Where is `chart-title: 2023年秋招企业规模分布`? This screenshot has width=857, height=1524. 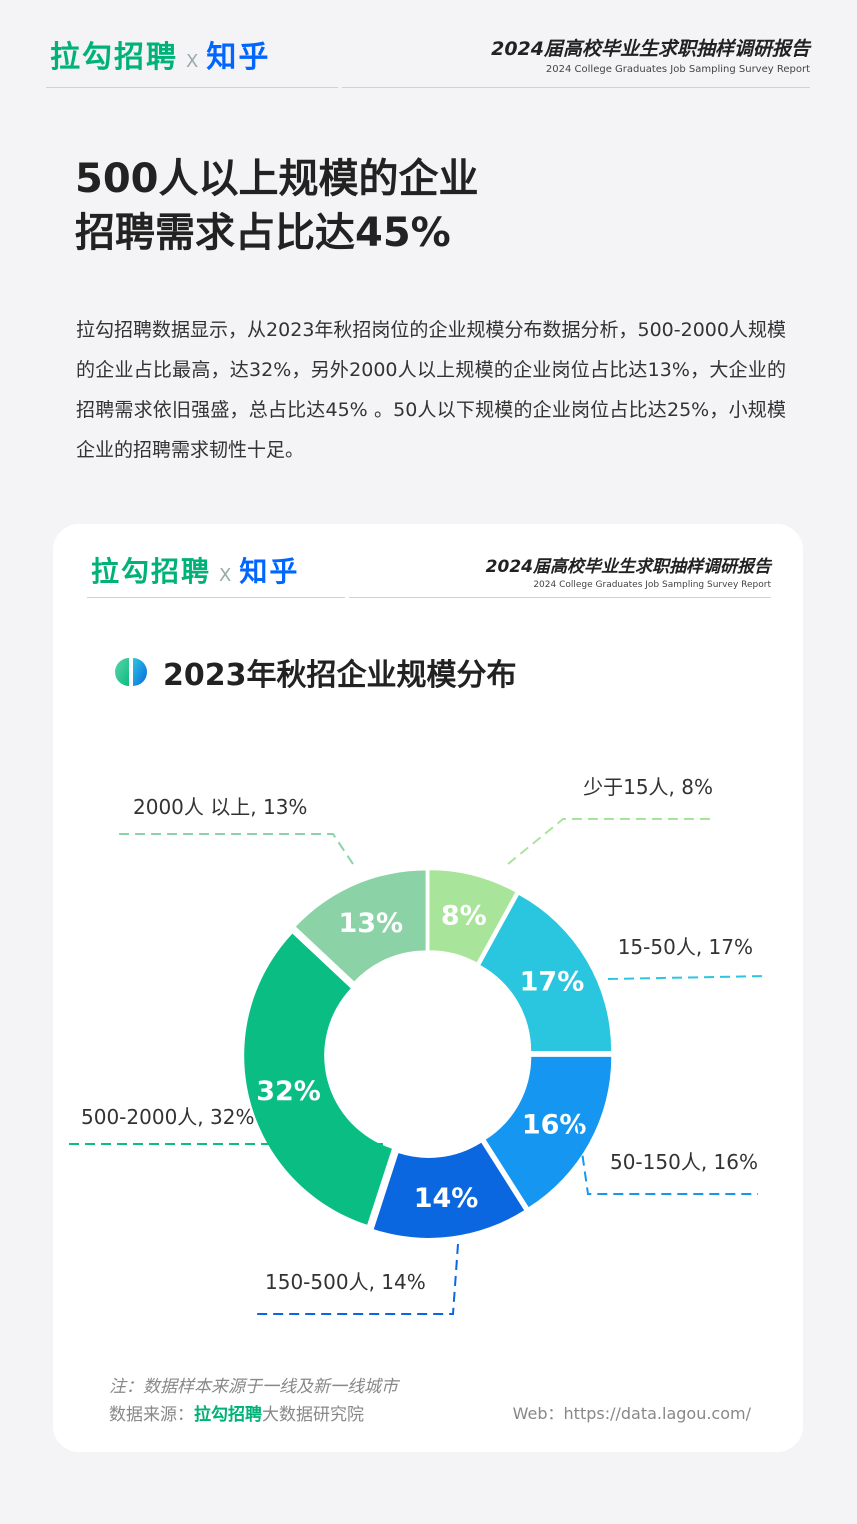
chart-title: 2023年秋招企业规模分布 is located at coordinates (340, 675).